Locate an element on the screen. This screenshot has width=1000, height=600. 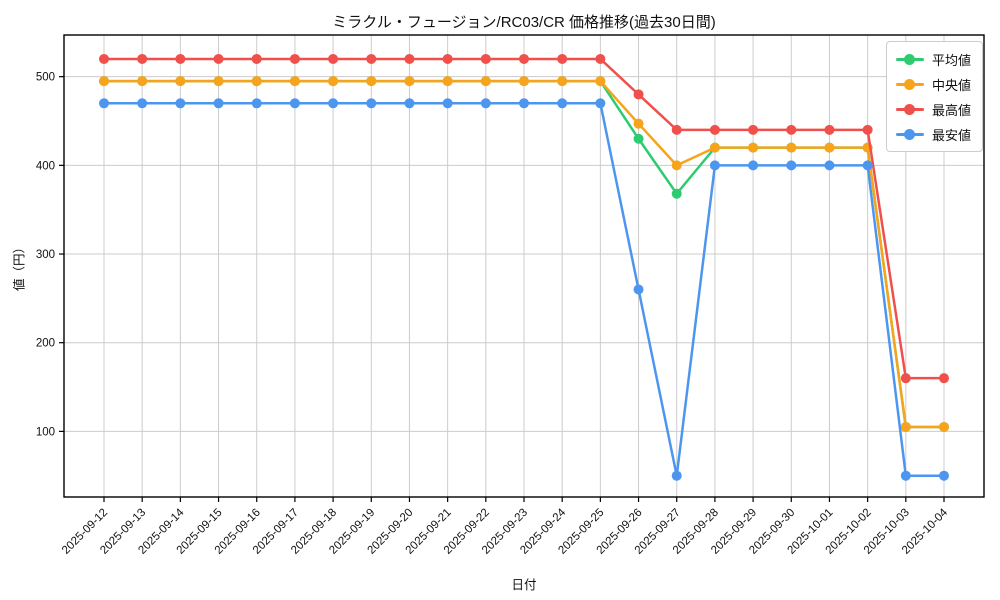
legend-label: 平均値 is located at coordinates (951, 60).